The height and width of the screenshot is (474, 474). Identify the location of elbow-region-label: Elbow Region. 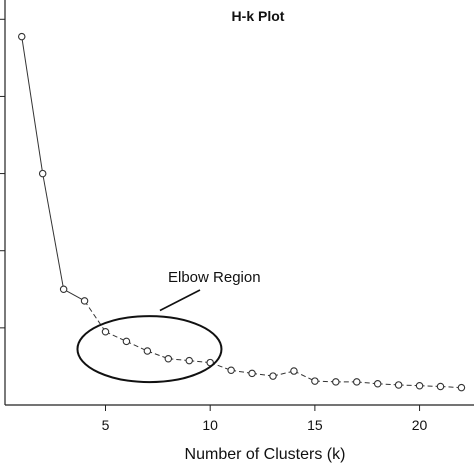
(214, 277).